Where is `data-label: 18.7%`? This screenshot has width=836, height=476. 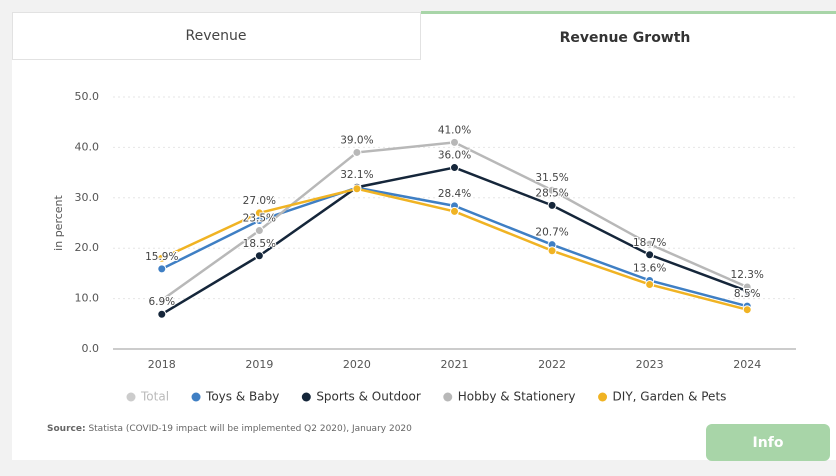 data-label: 18.7% is located at coordinates (649, 243).